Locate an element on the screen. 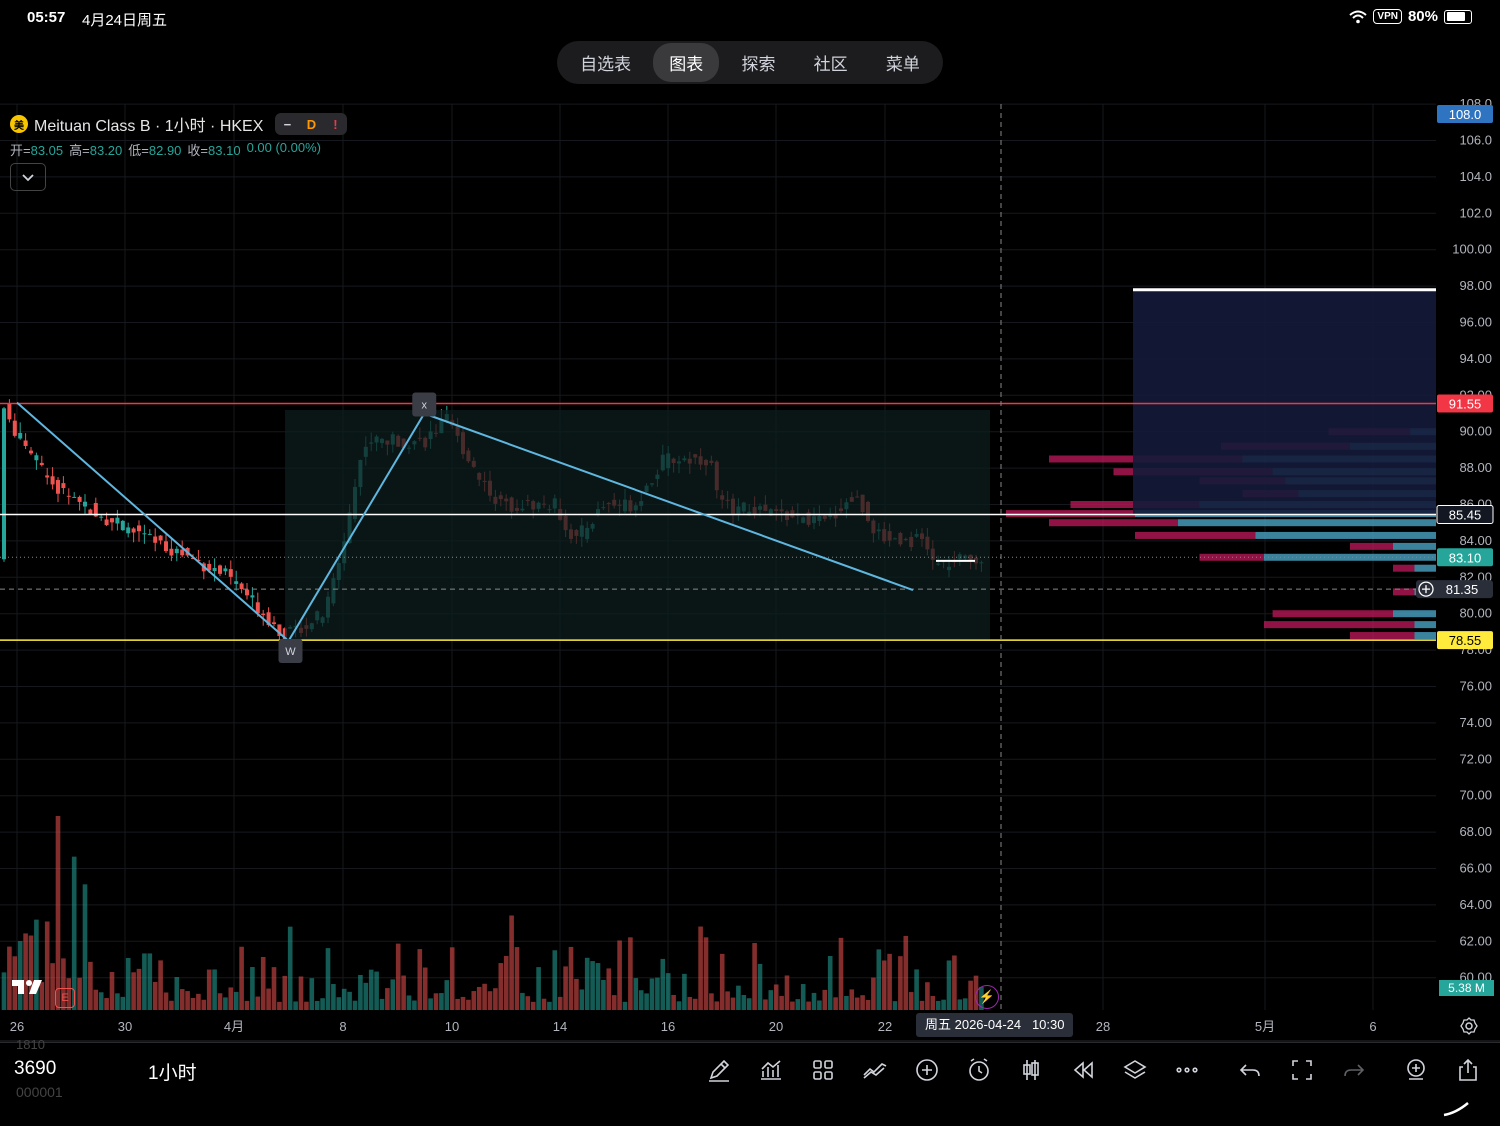 Image resolution: width=1500 pixels, height=1126 pixels. pattern-label-w: W is located at coordinates (290, 652).